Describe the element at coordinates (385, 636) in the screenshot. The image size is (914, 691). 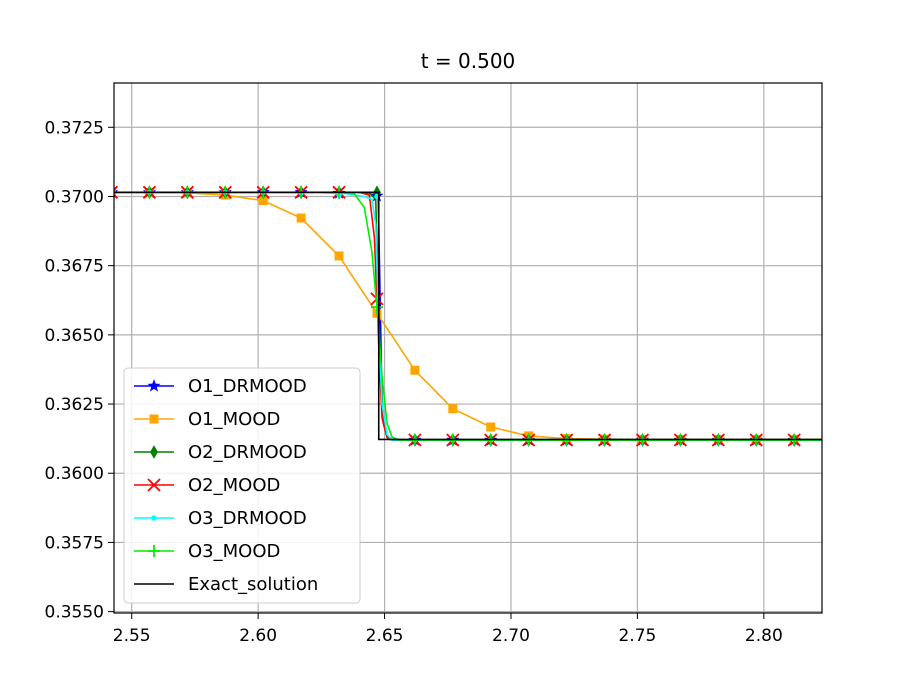
I see `x-tick-label: 2.65` at that location.